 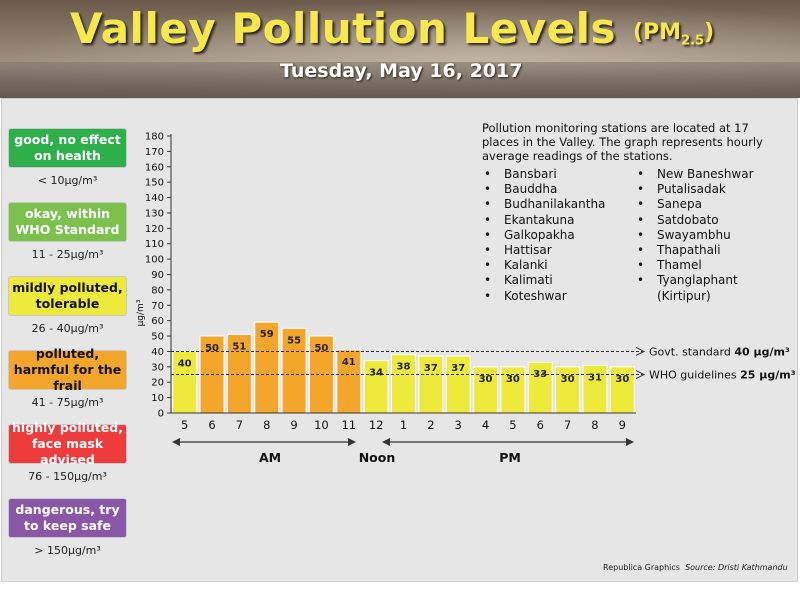 I want to click on station-item: • Budhanilakantha, so click(x=544, y=204).